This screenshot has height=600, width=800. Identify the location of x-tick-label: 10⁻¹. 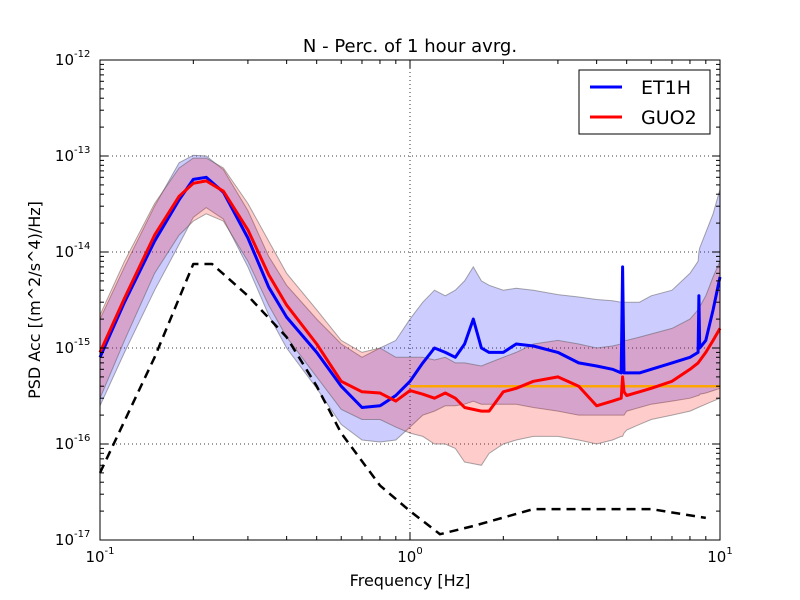
(99, 556).